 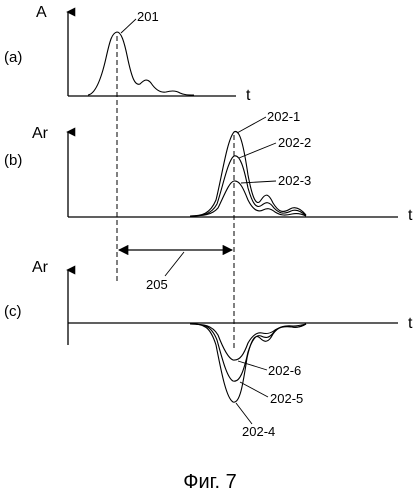 I want to click on callout-202-2: 202-2, so click(x=294, y=142).